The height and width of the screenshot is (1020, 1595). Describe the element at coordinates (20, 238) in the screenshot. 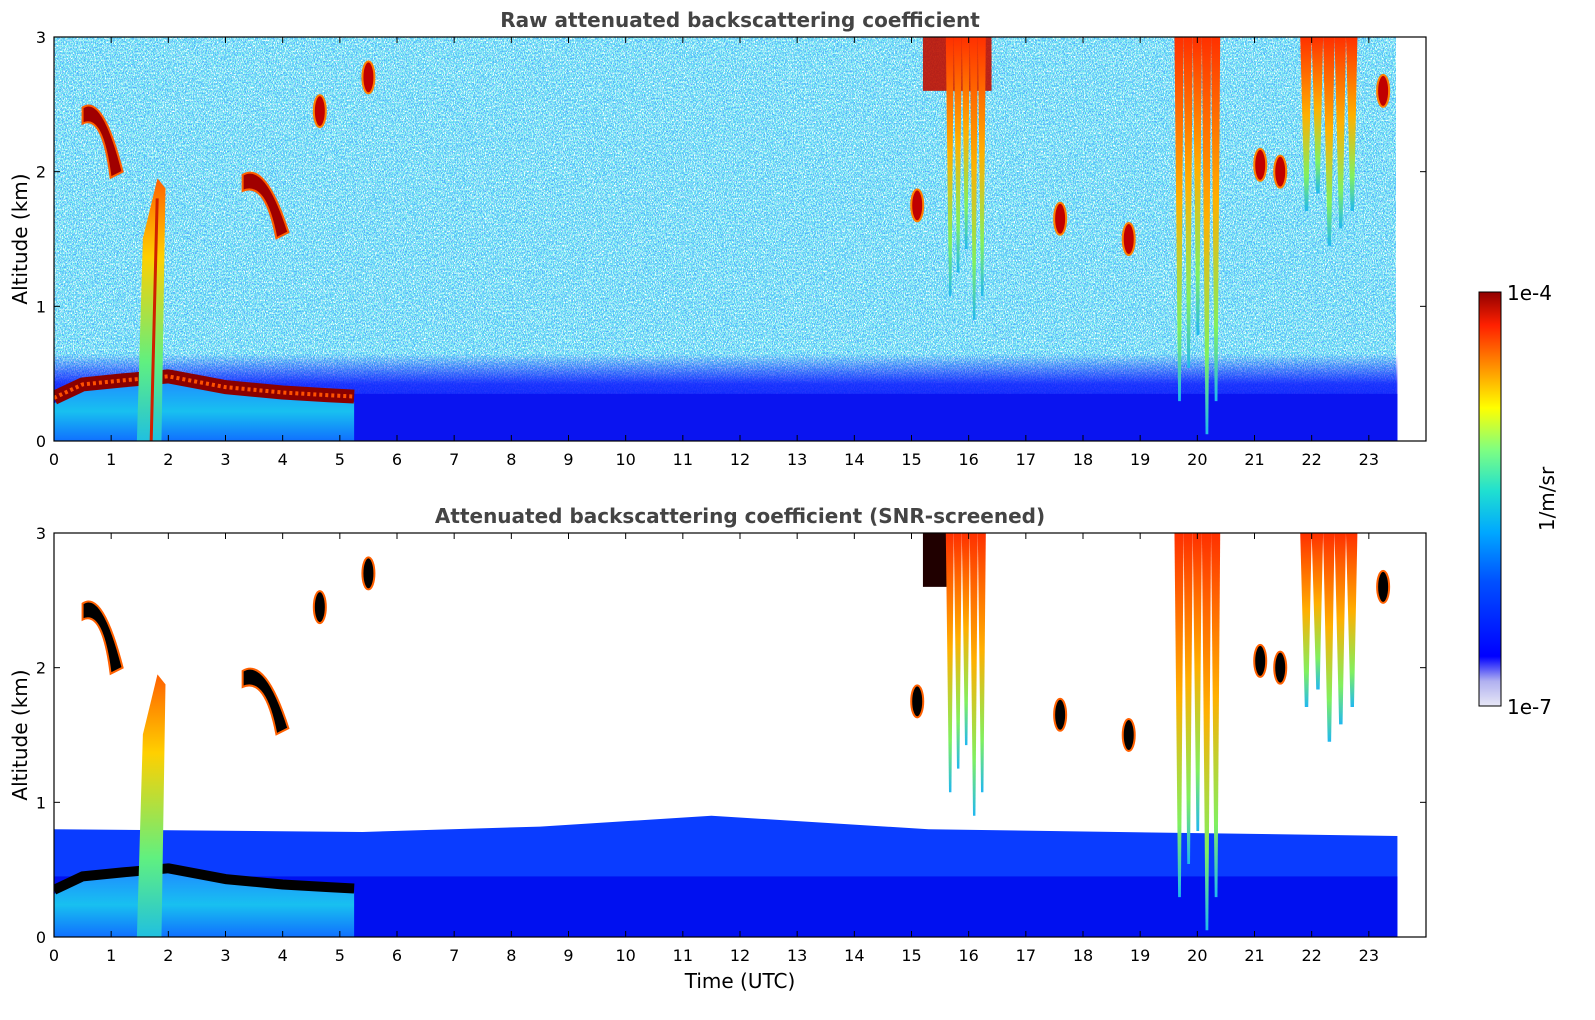

I see `top-y-axis-label: Altitude (km)` at that location.